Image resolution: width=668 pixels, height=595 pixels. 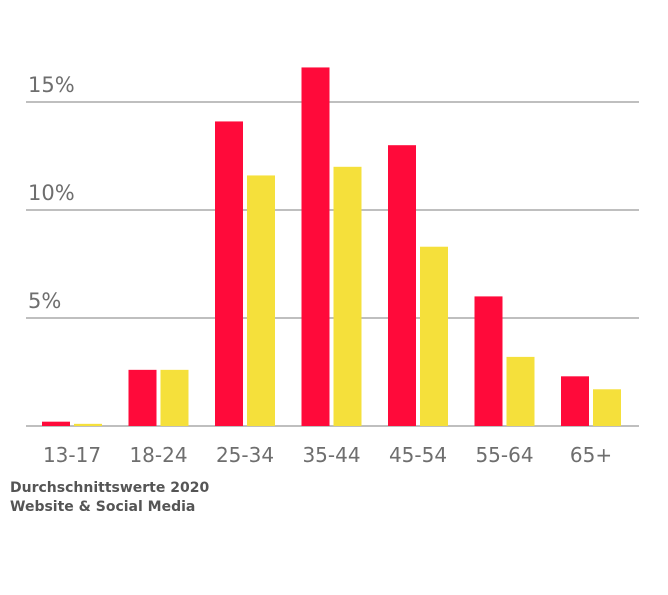 I want to click on bar-45-54-s1, so click(x=402, y=285).